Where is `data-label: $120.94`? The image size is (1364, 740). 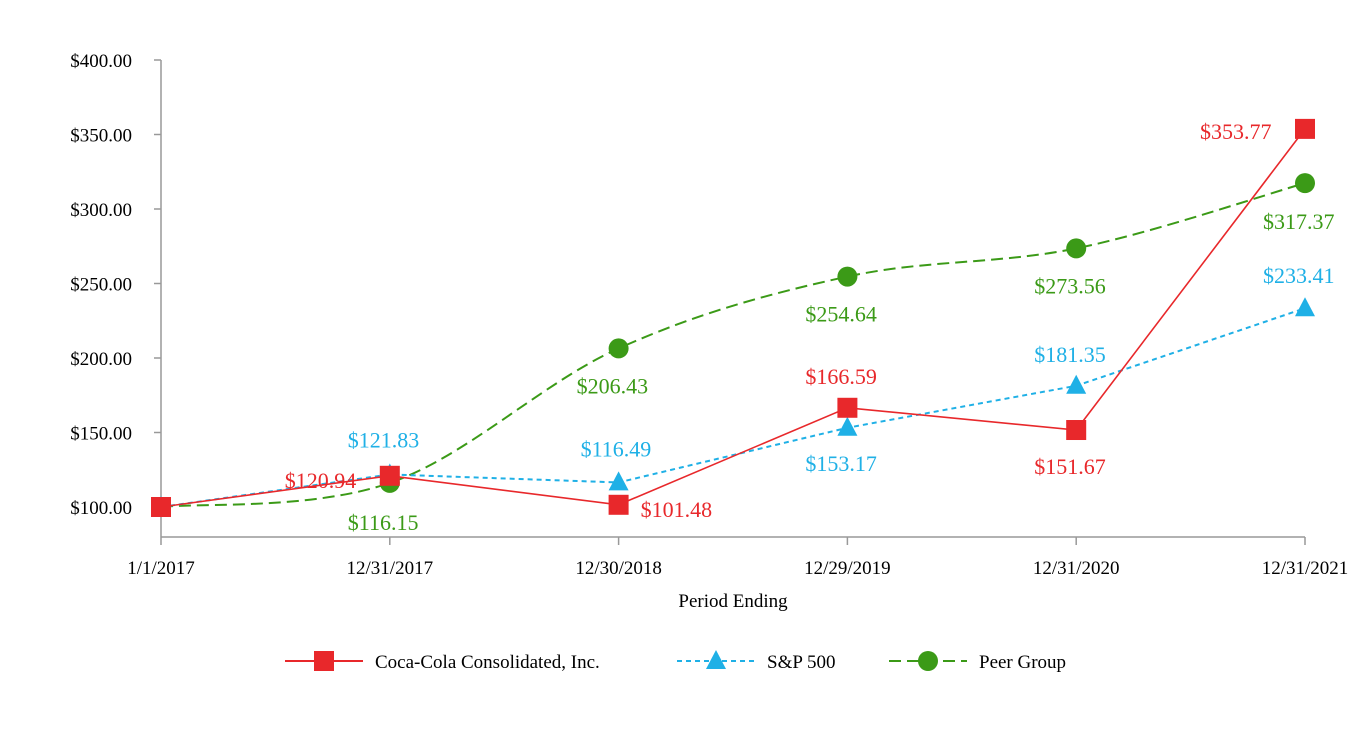 data-label: $120.94 is located at coordinates (321, 480).